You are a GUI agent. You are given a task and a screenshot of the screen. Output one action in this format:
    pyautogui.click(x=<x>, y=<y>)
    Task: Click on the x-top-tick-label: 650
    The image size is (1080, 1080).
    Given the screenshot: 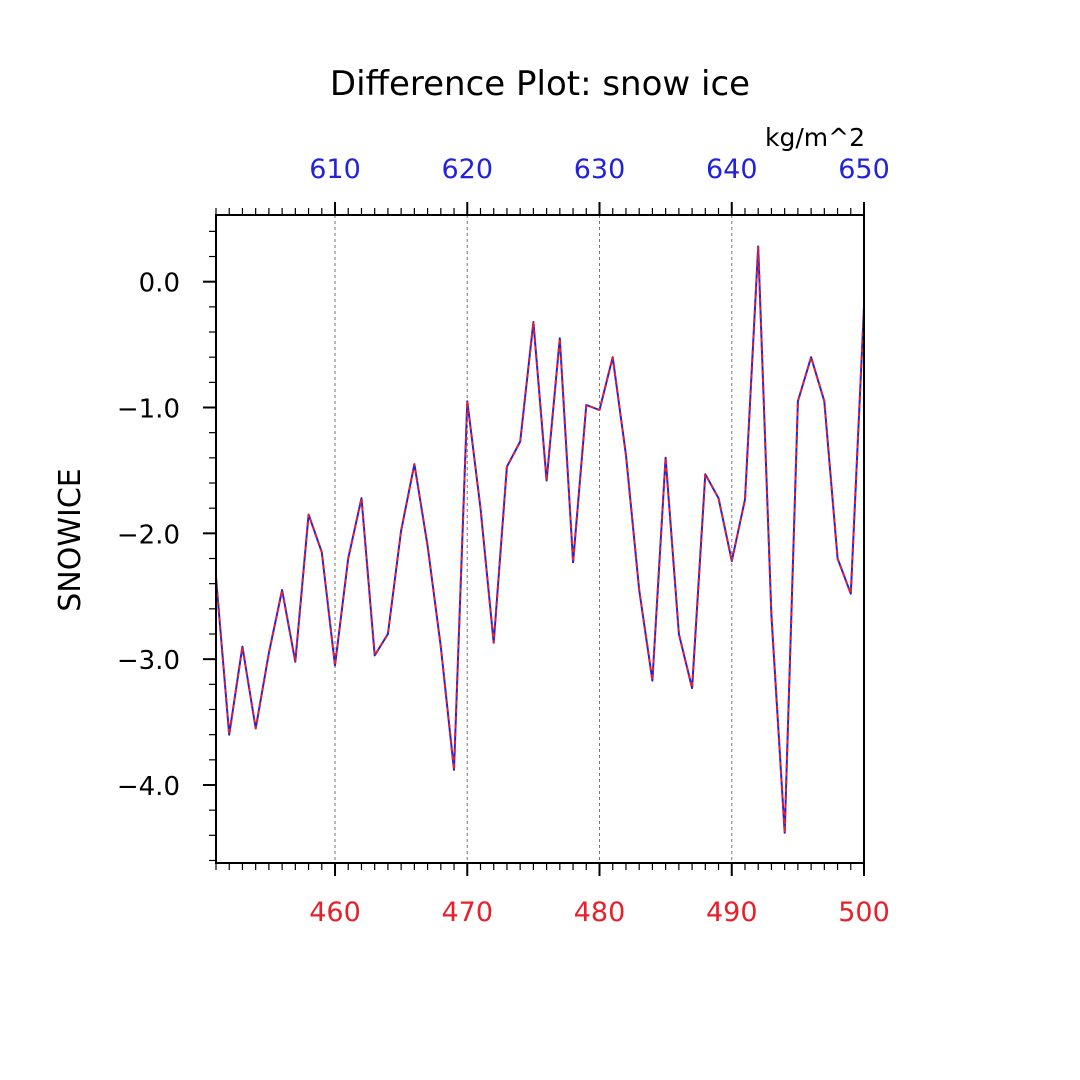 What is the action you would take?
    pyautogui.click(x=864, y=169)
    